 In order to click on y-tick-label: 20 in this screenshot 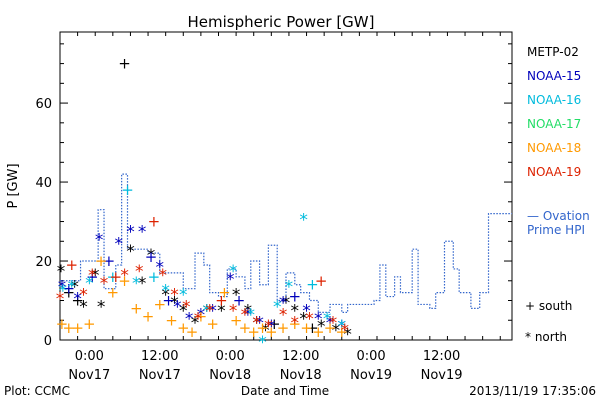, I will do `click(43, 262)`.